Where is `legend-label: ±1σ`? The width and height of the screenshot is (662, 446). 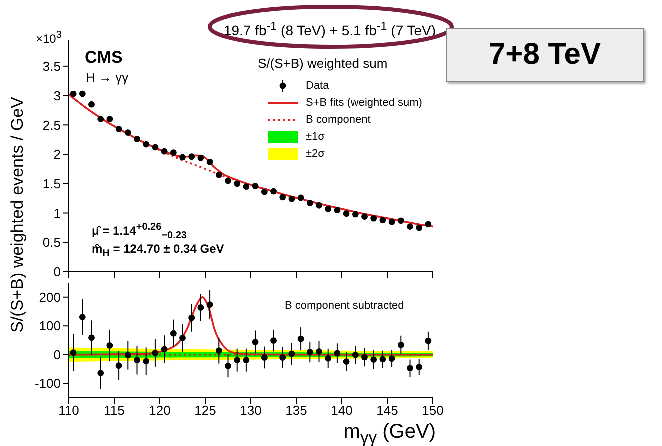 legend-label: ±1σ is located at coordinates (315, 136).